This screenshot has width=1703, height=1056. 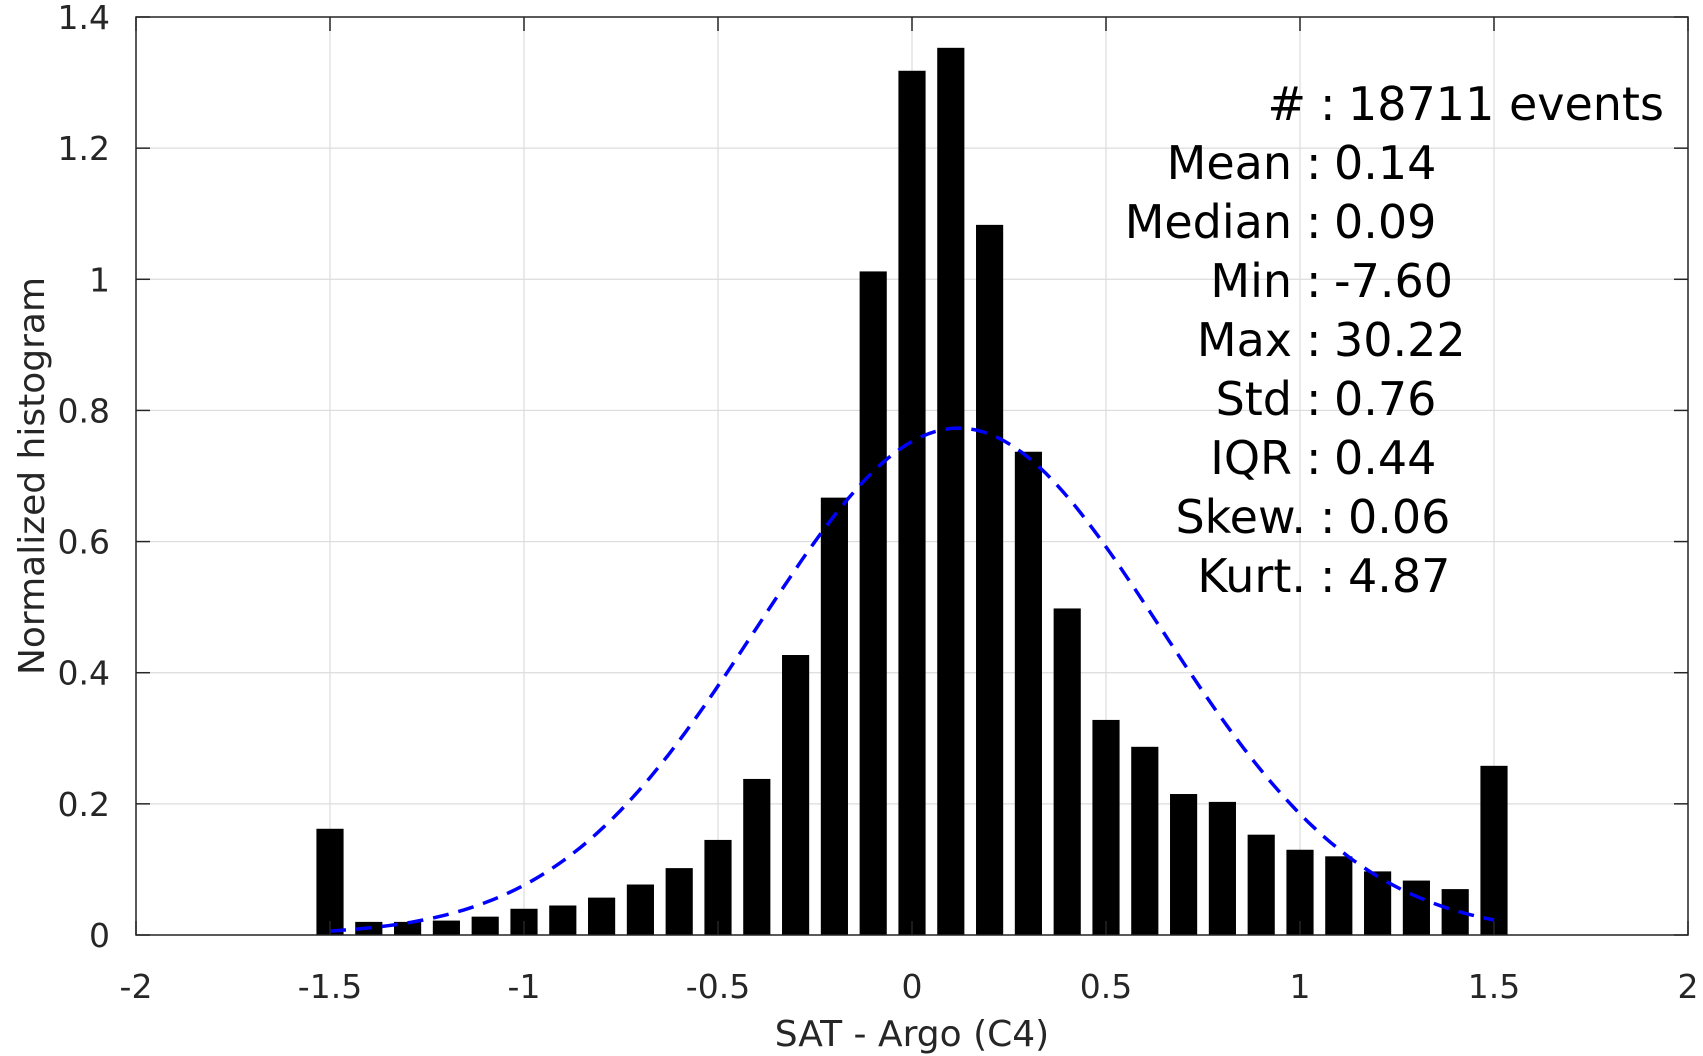 I want to click on y-tick-label: 1, so click(x=99, y=279).